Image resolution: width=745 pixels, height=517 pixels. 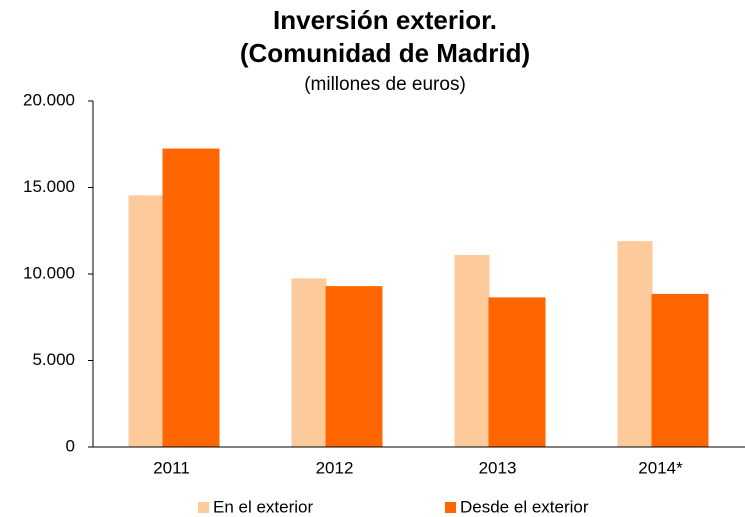 I want to click on y-tick-label: 20.000, so click(x=49, y=99).